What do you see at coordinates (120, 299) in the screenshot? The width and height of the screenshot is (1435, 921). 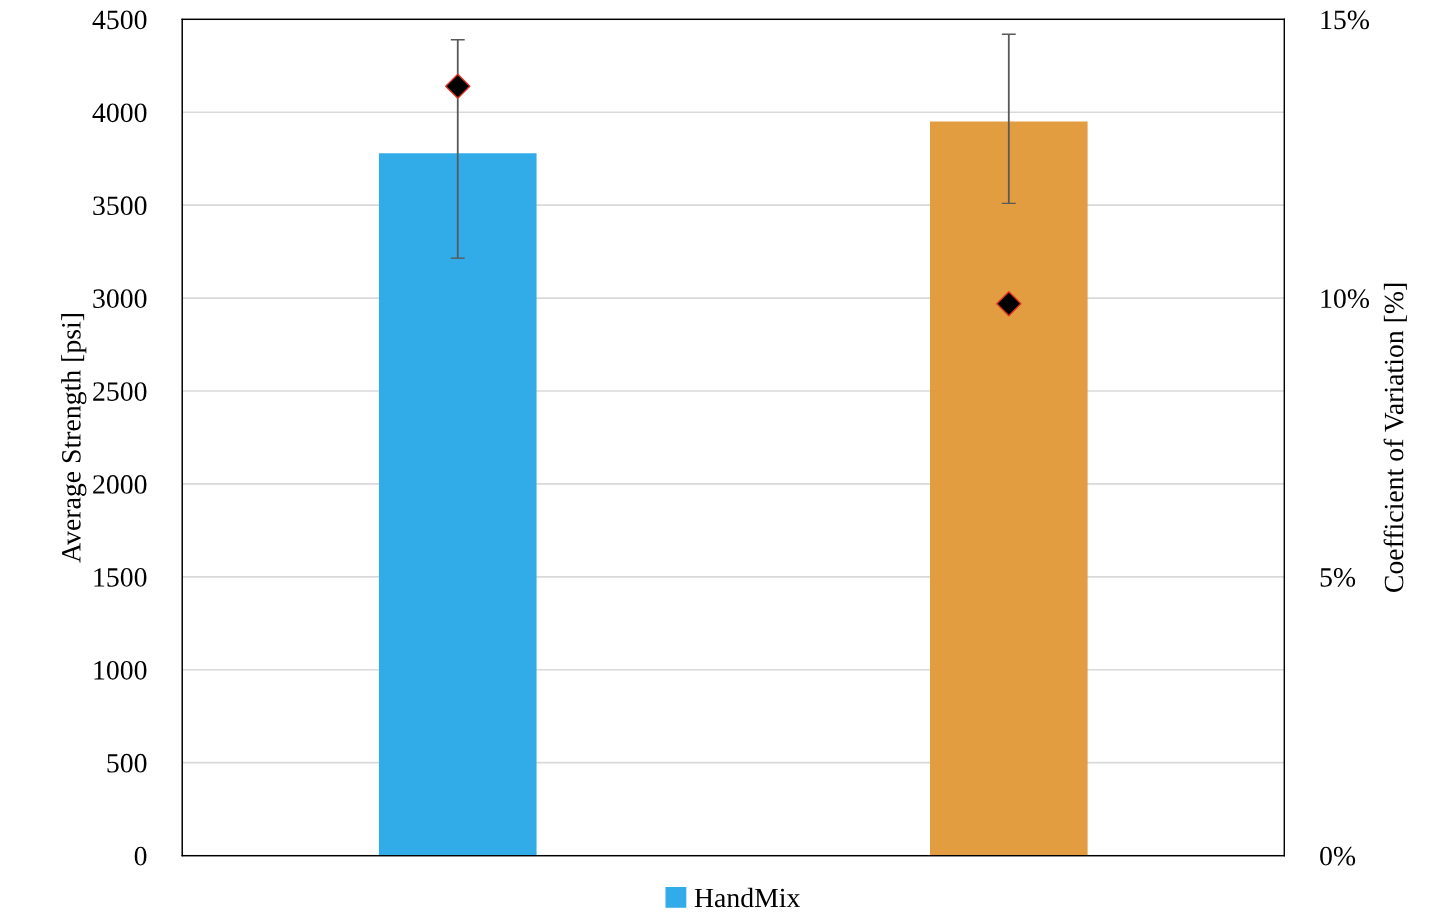 I see `y-tick-label: 3000` at bounding box center [120, 299].